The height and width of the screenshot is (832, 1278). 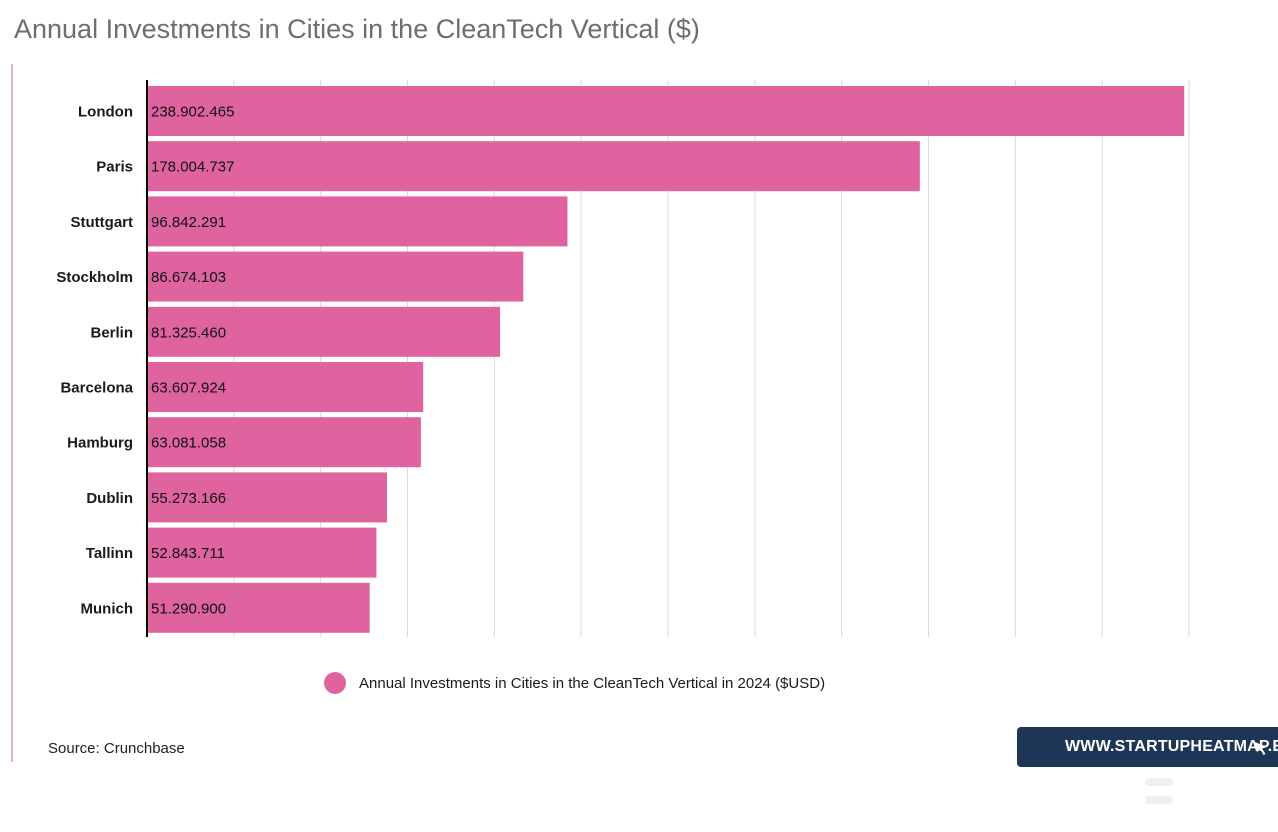 I want to click on bar-tallinn, so click(x=262, y=552).